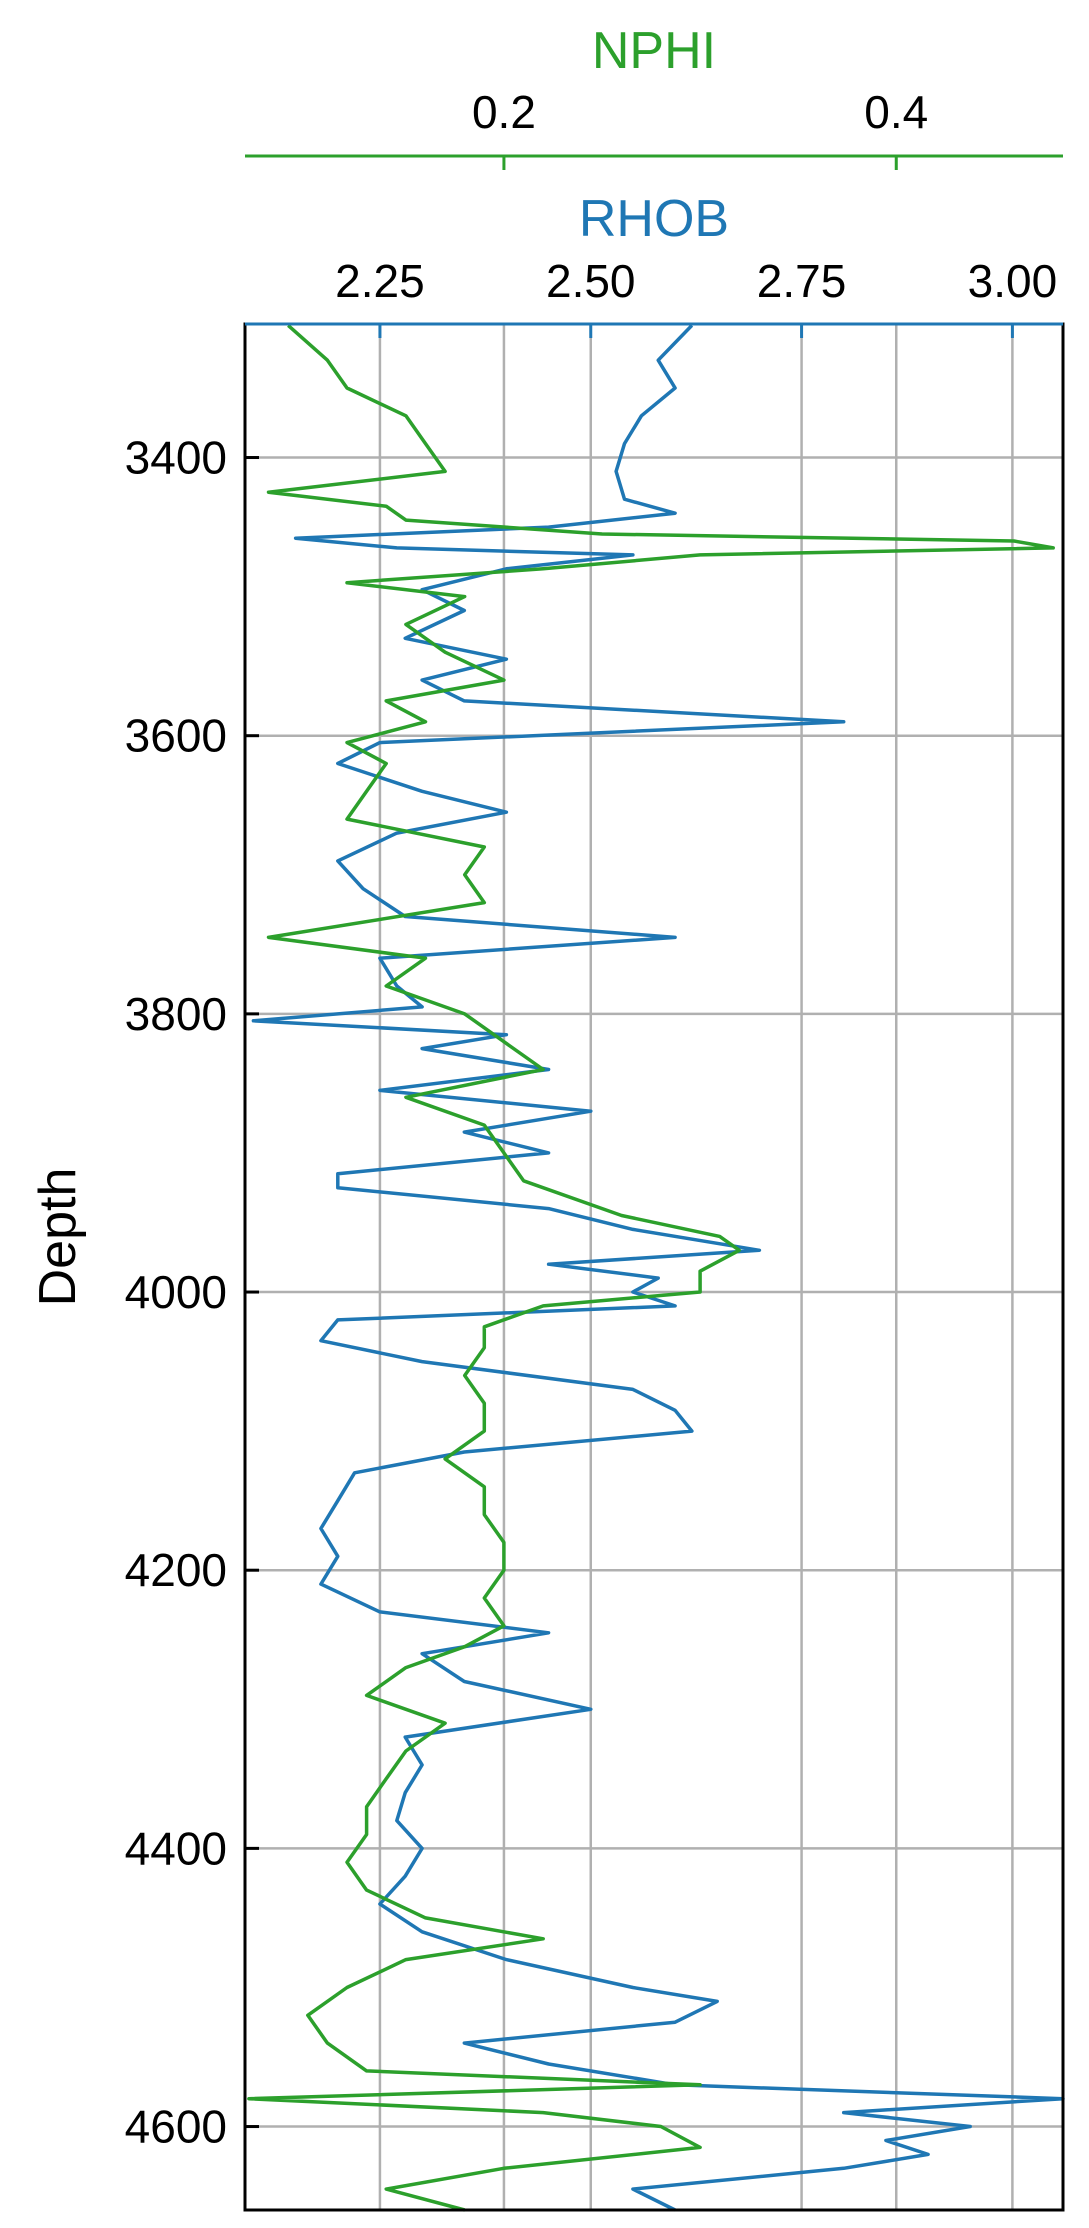 This screenshot has width=1089, height=2228. What do you see at coordinates (654, 128) in the screenshot?
I see `nphi-axis: 0.2 0.4` at bounding box center [654, 128].